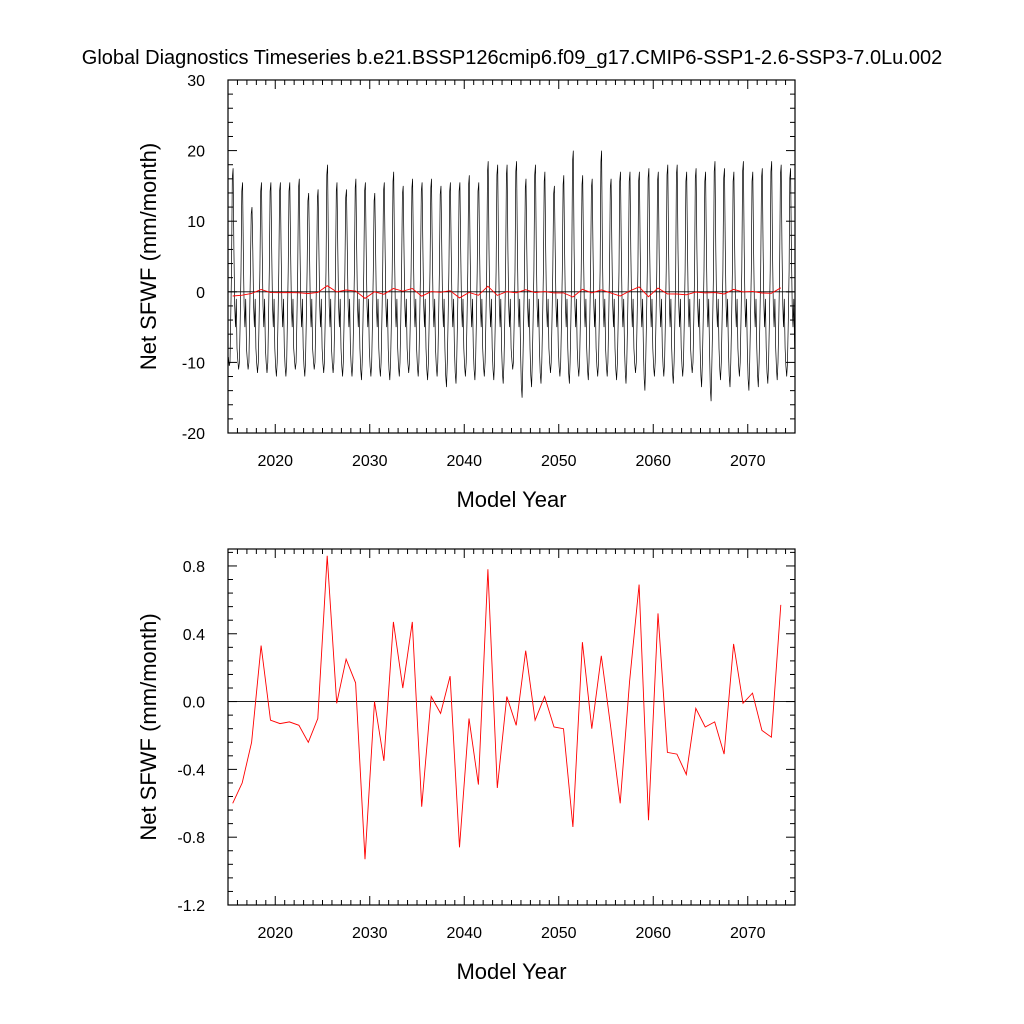 The image size is (1024, 1024). Describe the element at coordinates (507, 292) in the screenshot. I see `series-annual-mean-line` at that location.